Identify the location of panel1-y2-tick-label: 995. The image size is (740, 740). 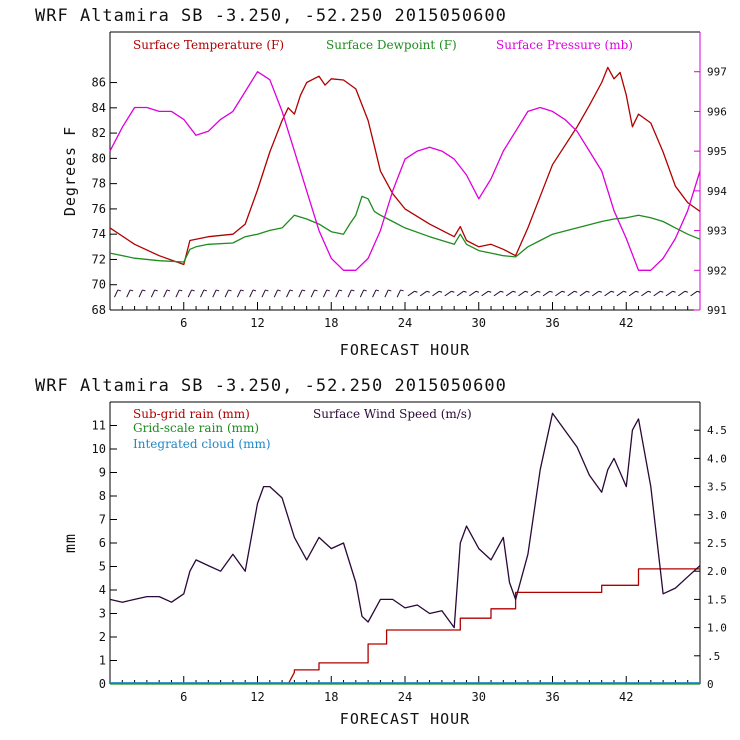
(717, 151).